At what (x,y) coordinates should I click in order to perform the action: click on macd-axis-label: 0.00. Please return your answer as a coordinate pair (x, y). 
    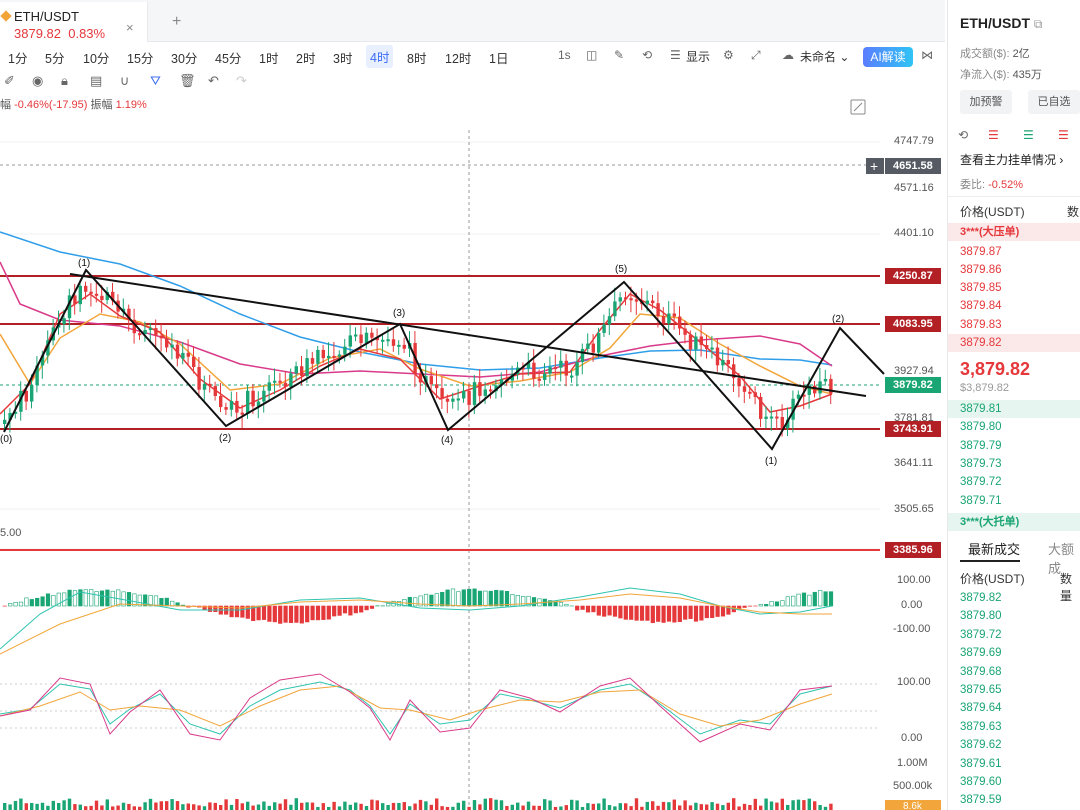
    Looking at the image, I should click on (911, 605).